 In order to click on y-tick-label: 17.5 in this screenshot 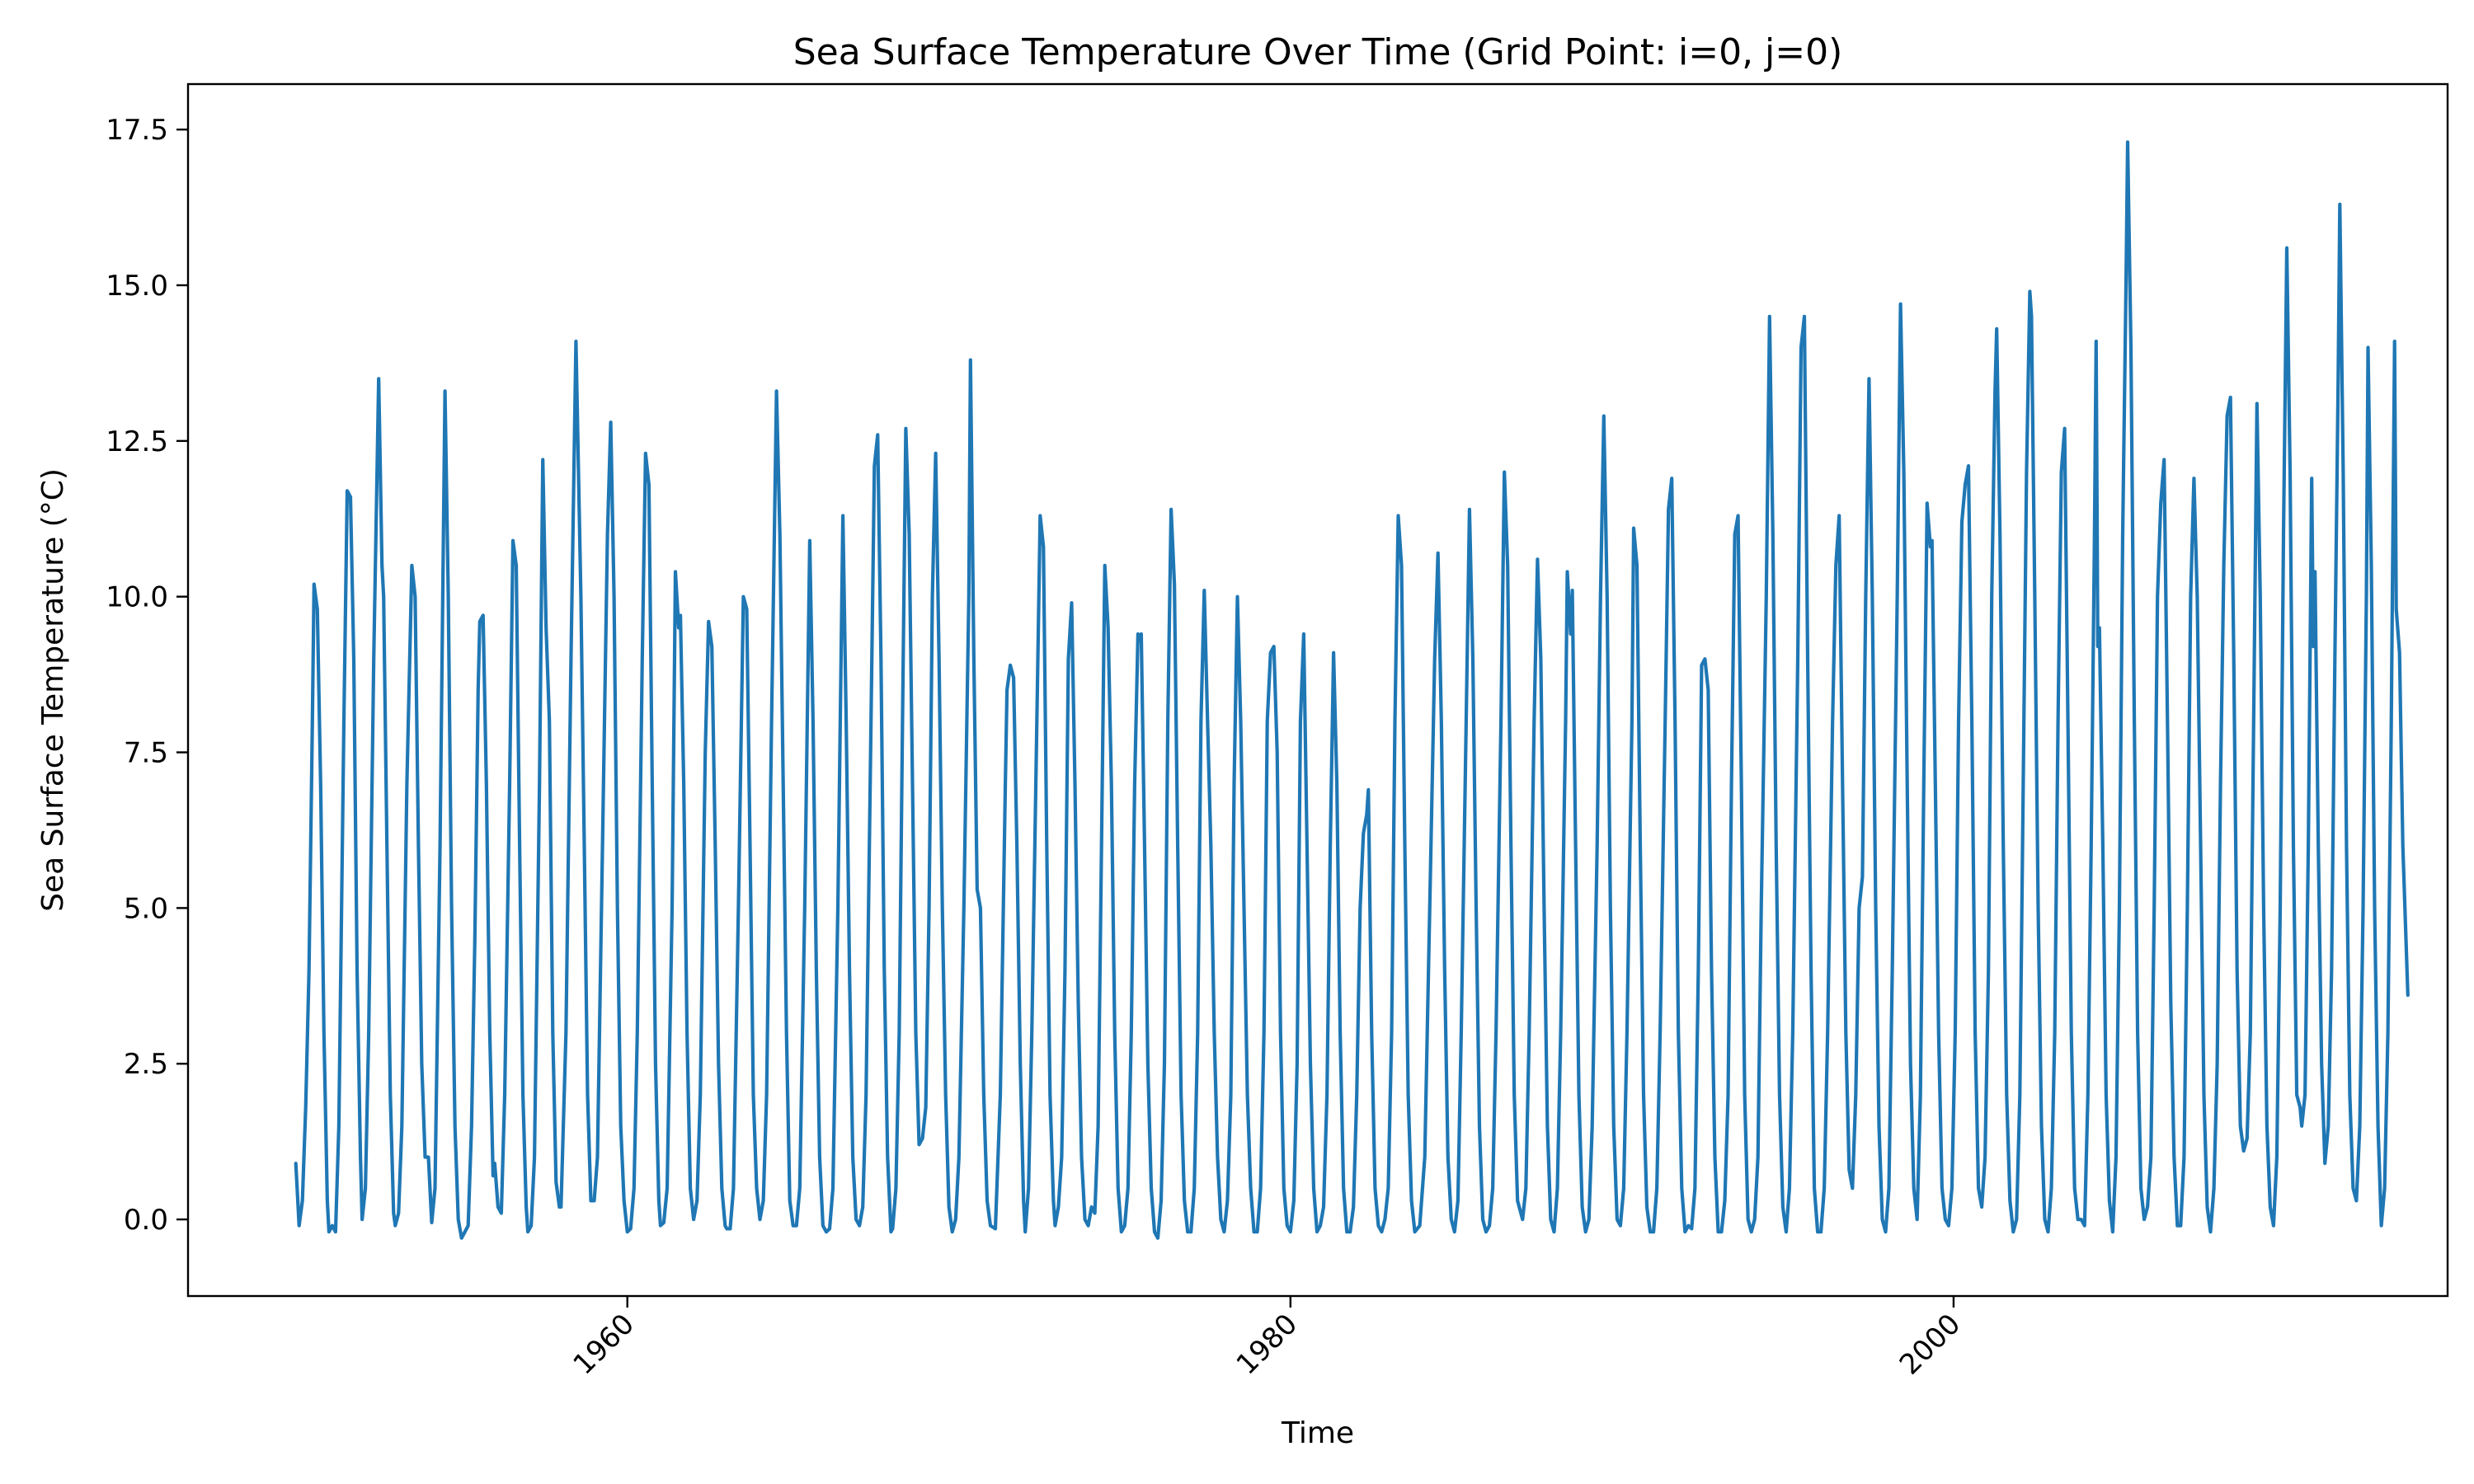, I will do `click(137, 130)`.